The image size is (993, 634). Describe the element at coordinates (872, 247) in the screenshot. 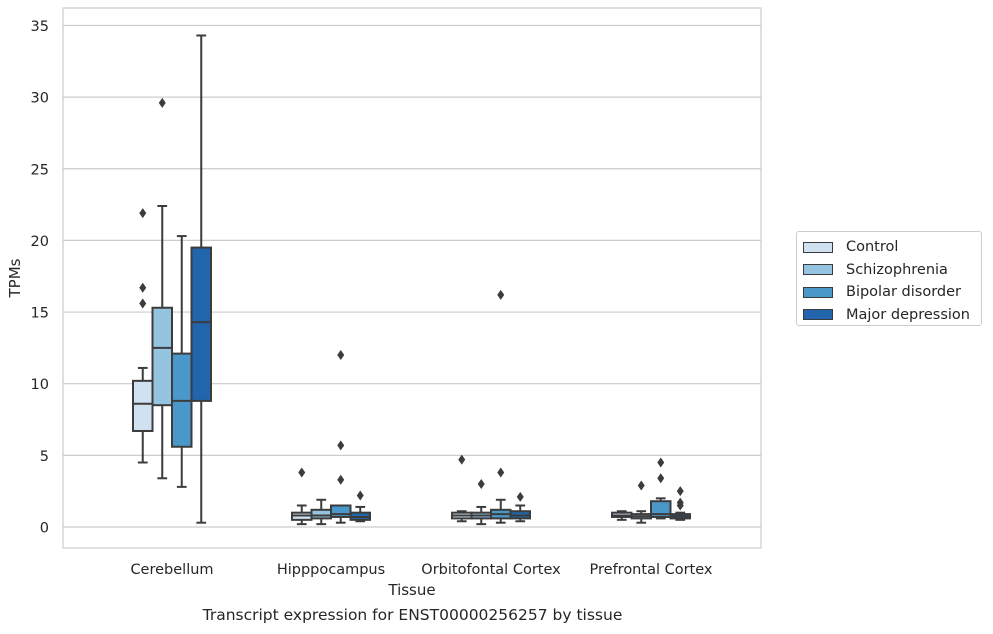

I see `legend-label: Control` at that location.